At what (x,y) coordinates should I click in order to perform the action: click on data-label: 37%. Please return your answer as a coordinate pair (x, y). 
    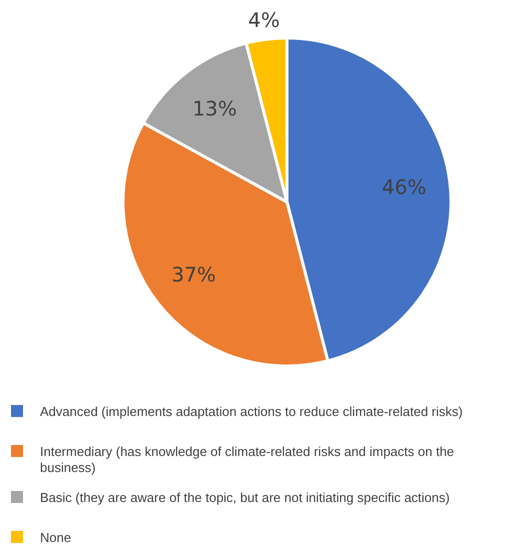
    Looking at the image, I should click on (193, 274).